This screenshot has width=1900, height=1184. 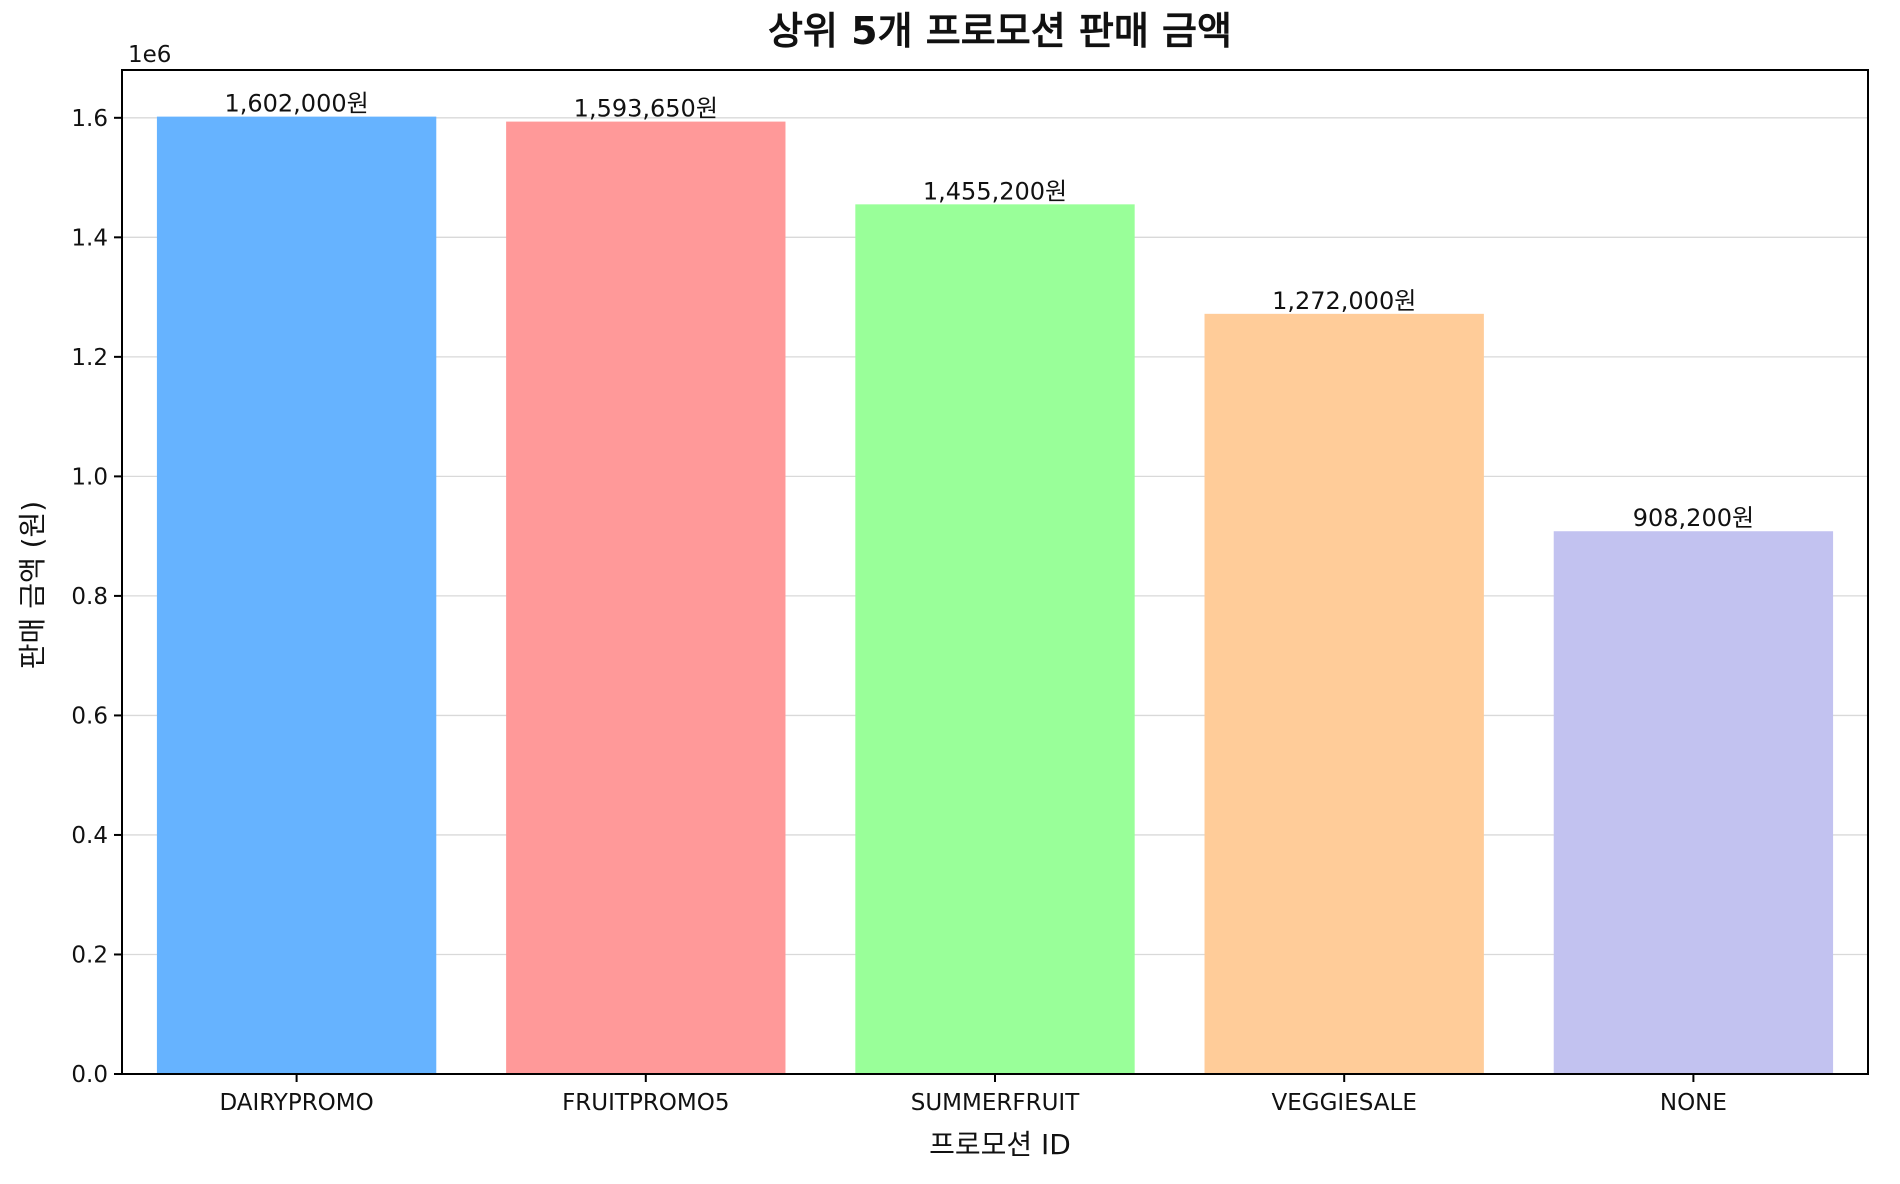 I want to click on y-tick-label: 0.2, so click(x=89, y=955).